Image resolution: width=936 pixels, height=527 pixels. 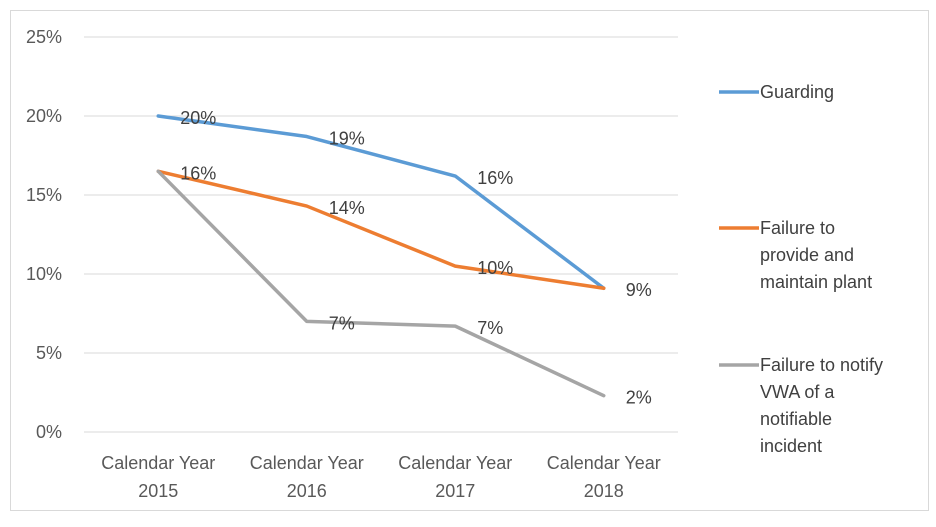 I want to click on x-tick-label: 2017, so click(x=455, y=491).